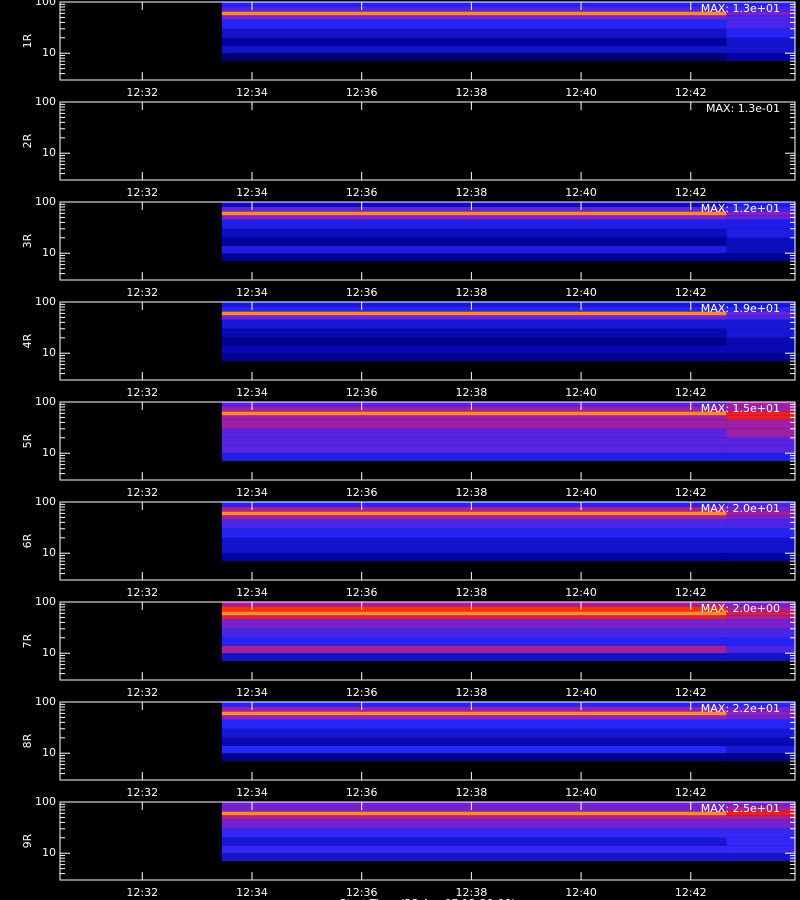 Image resolution: width=800 pixels, height=900 pixels. Describe the element at coordinates (27, 740) in the screenshot. I see `y-axis-label: 8R` at that location.